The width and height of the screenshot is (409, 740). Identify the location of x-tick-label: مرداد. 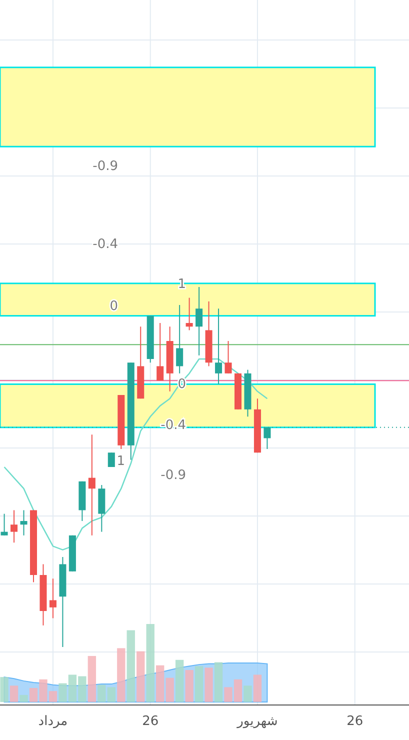
(53, 721).